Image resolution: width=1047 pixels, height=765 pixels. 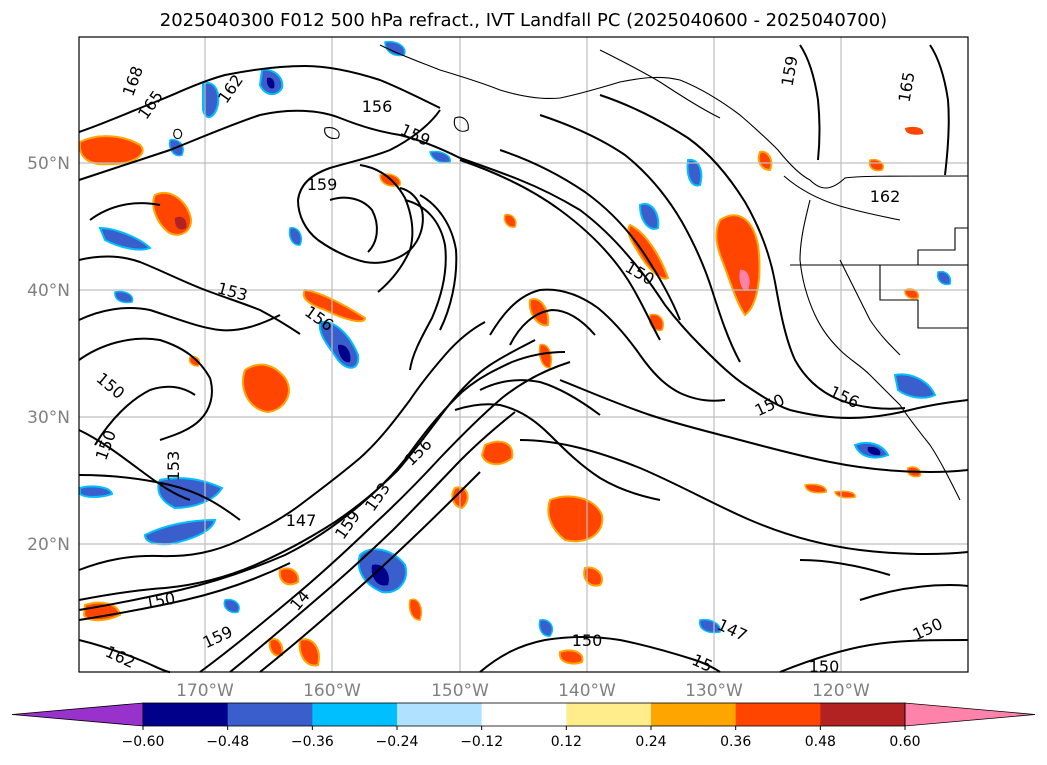 I want to click on lat-label: 40°N, so click(x=48, y=291).